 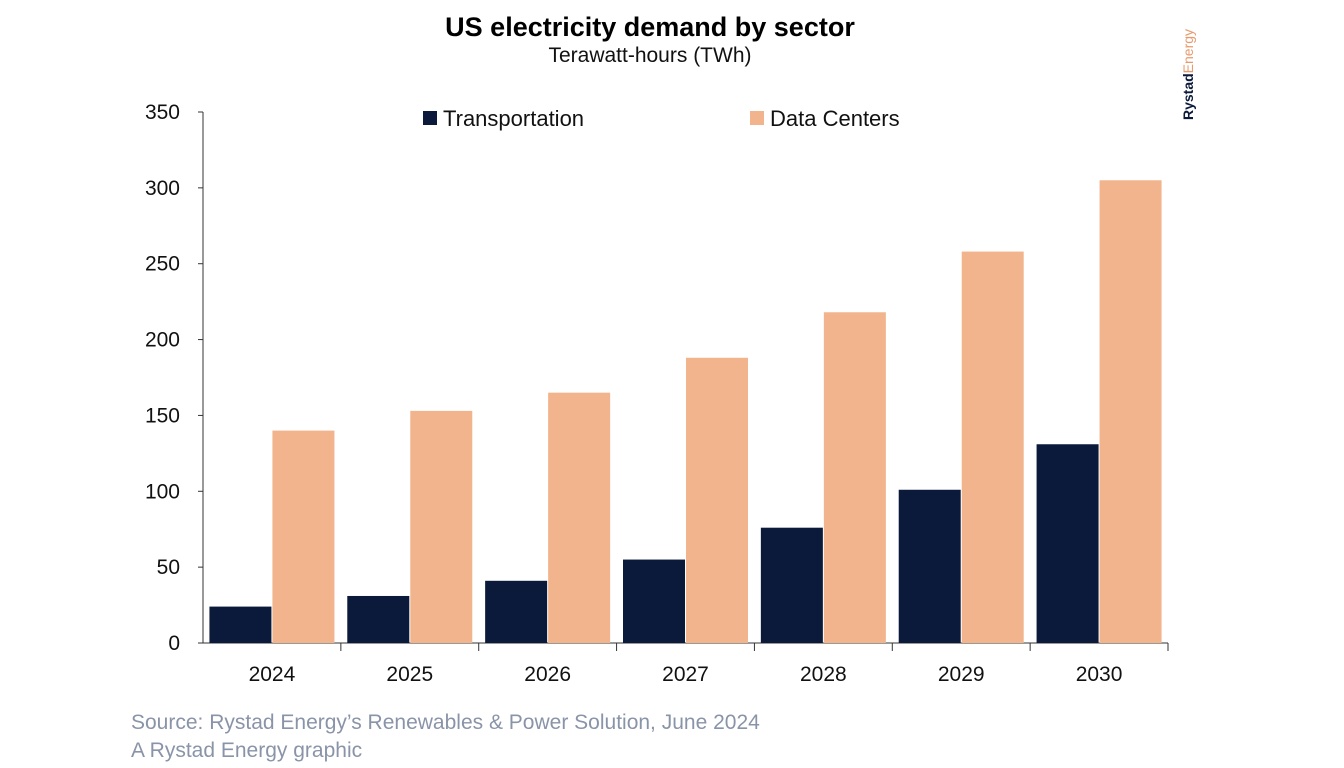 What do you see at coordinates (246, 750) in the screenshot?
I see `credit-note: A Rystad Energy graphic` at bounding box center [246, 750].